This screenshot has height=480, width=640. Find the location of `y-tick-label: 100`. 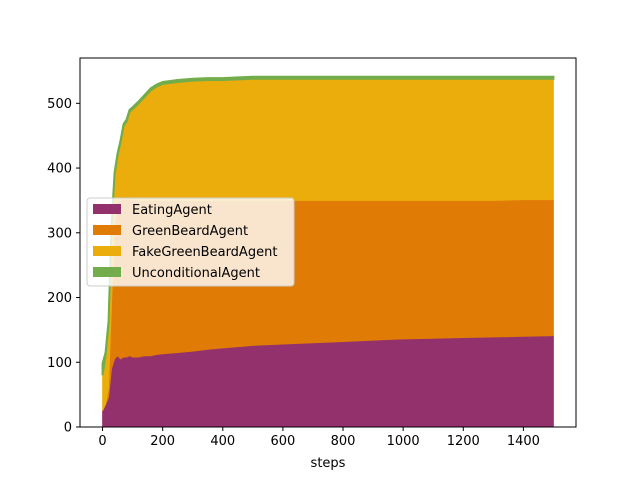

y-tick-label: 100 is located at coordinates (59, 363).